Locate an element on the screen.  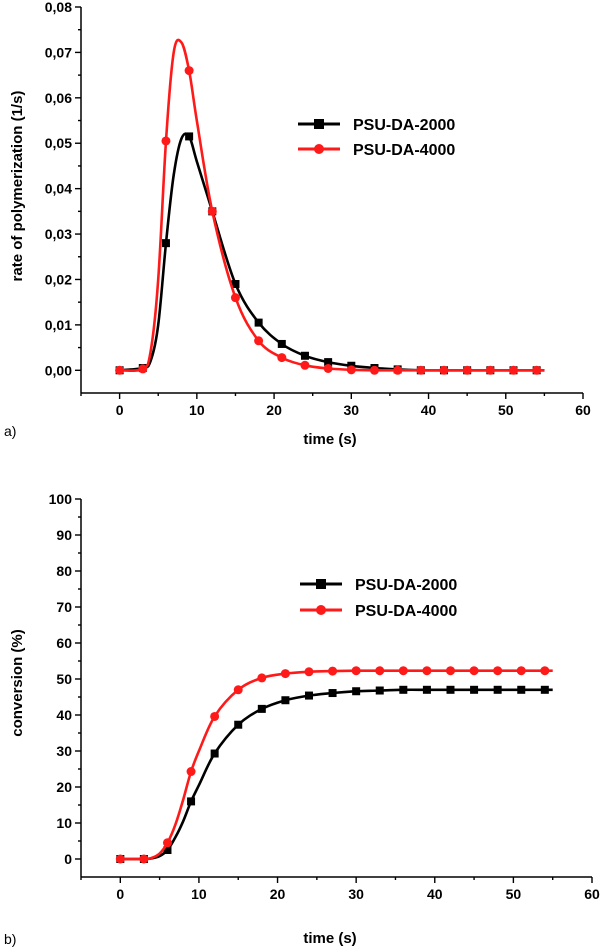
legend-marker-psu-da-2000-b is located at coordinates (321, 584).